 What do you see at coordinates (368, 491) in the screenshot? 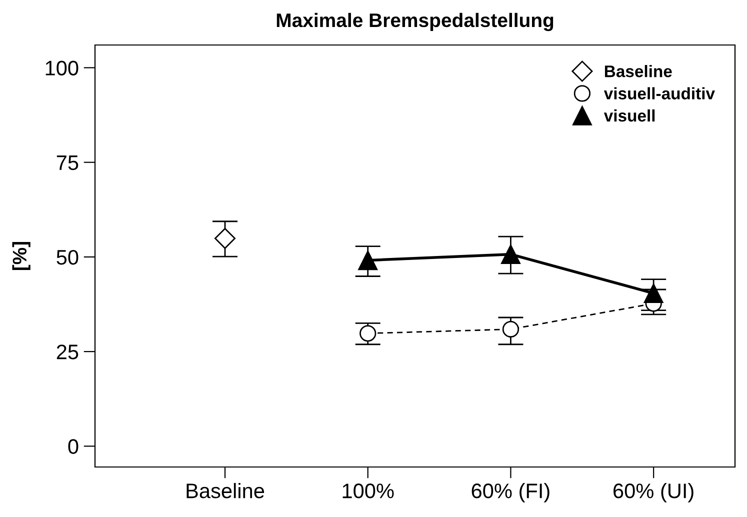
I see `x-tick-label: 100%` at bounding box center [368, 491].